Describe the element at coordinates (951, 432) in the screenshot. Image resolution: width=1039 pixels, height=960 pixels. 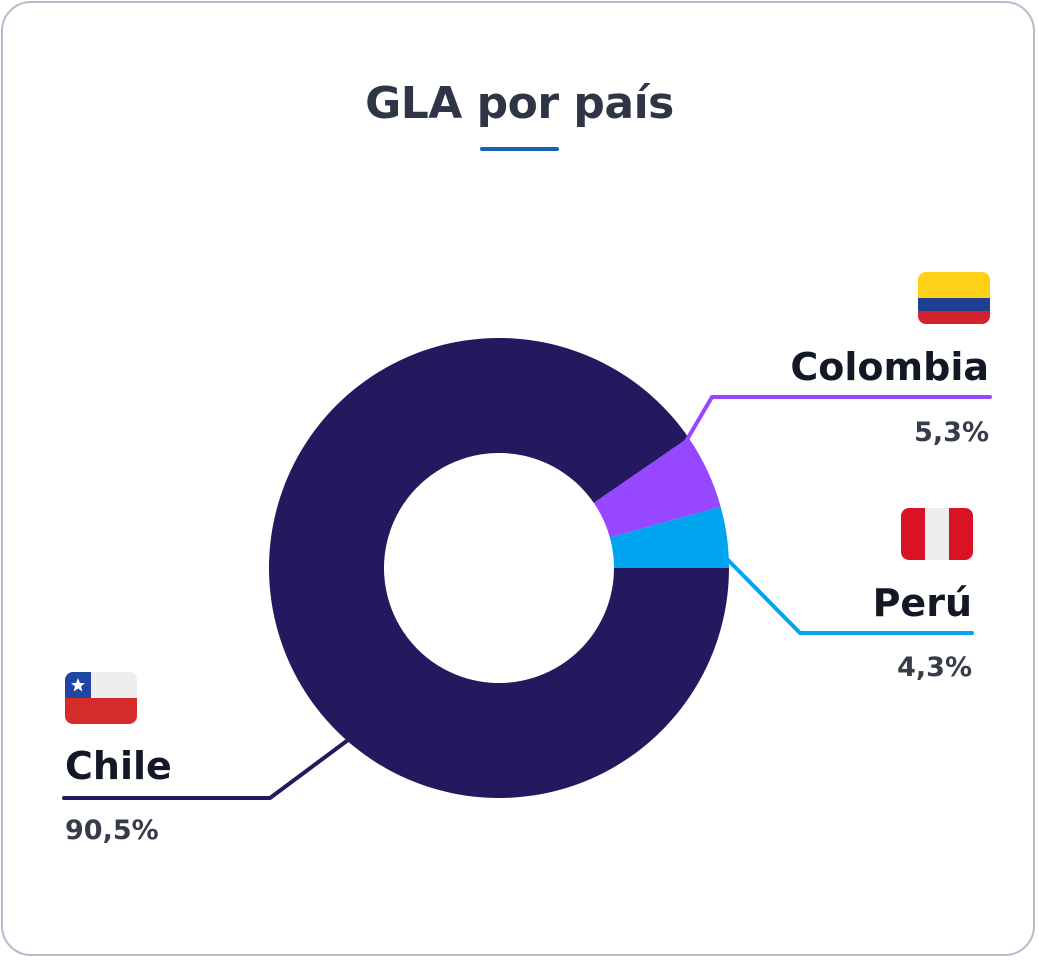
I see `colombia-value: 5,3%` at that location.